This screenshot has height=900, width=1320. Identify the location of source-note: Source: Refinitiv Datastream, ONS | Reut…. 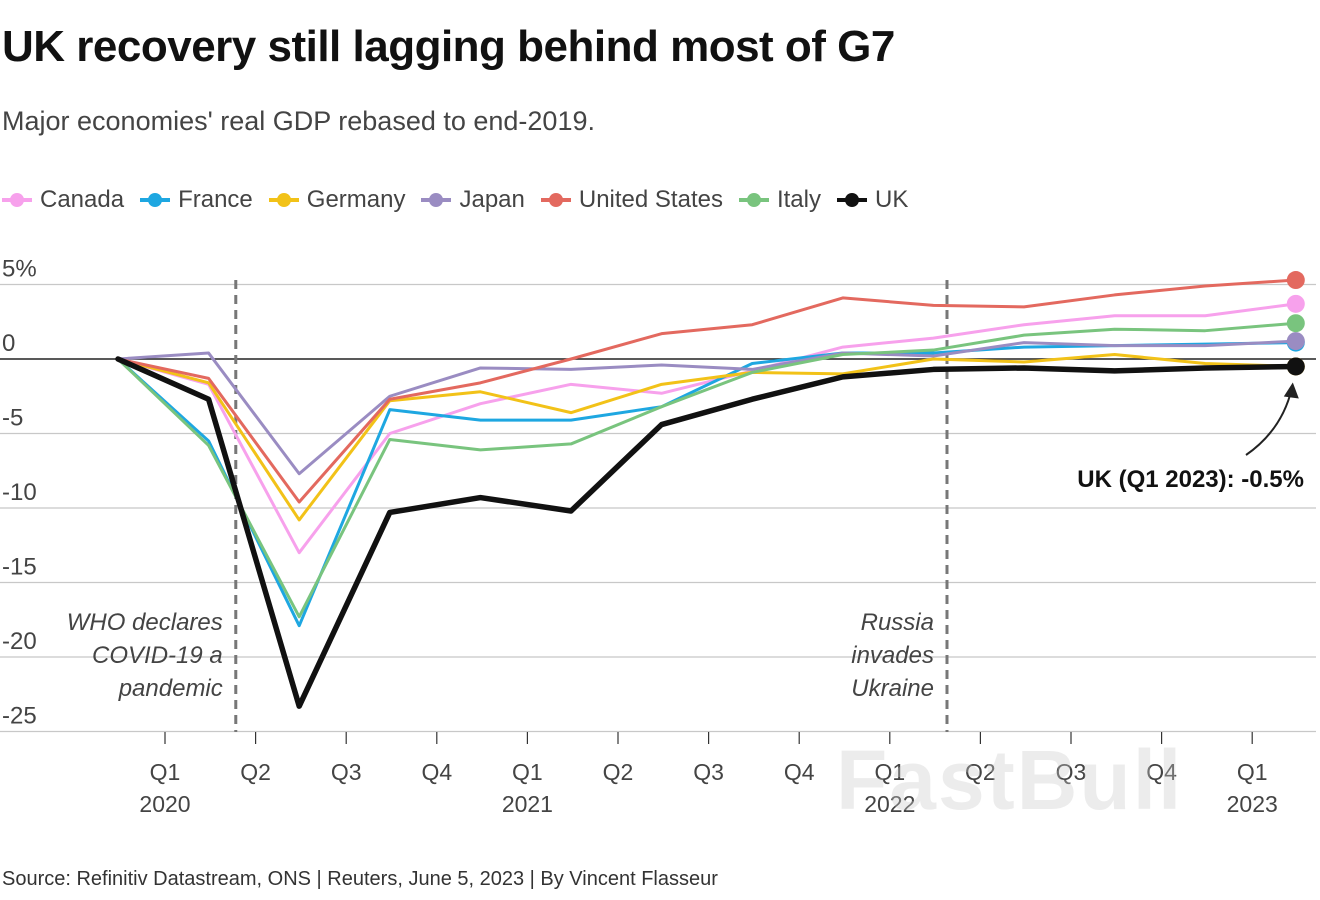
(360, 879).